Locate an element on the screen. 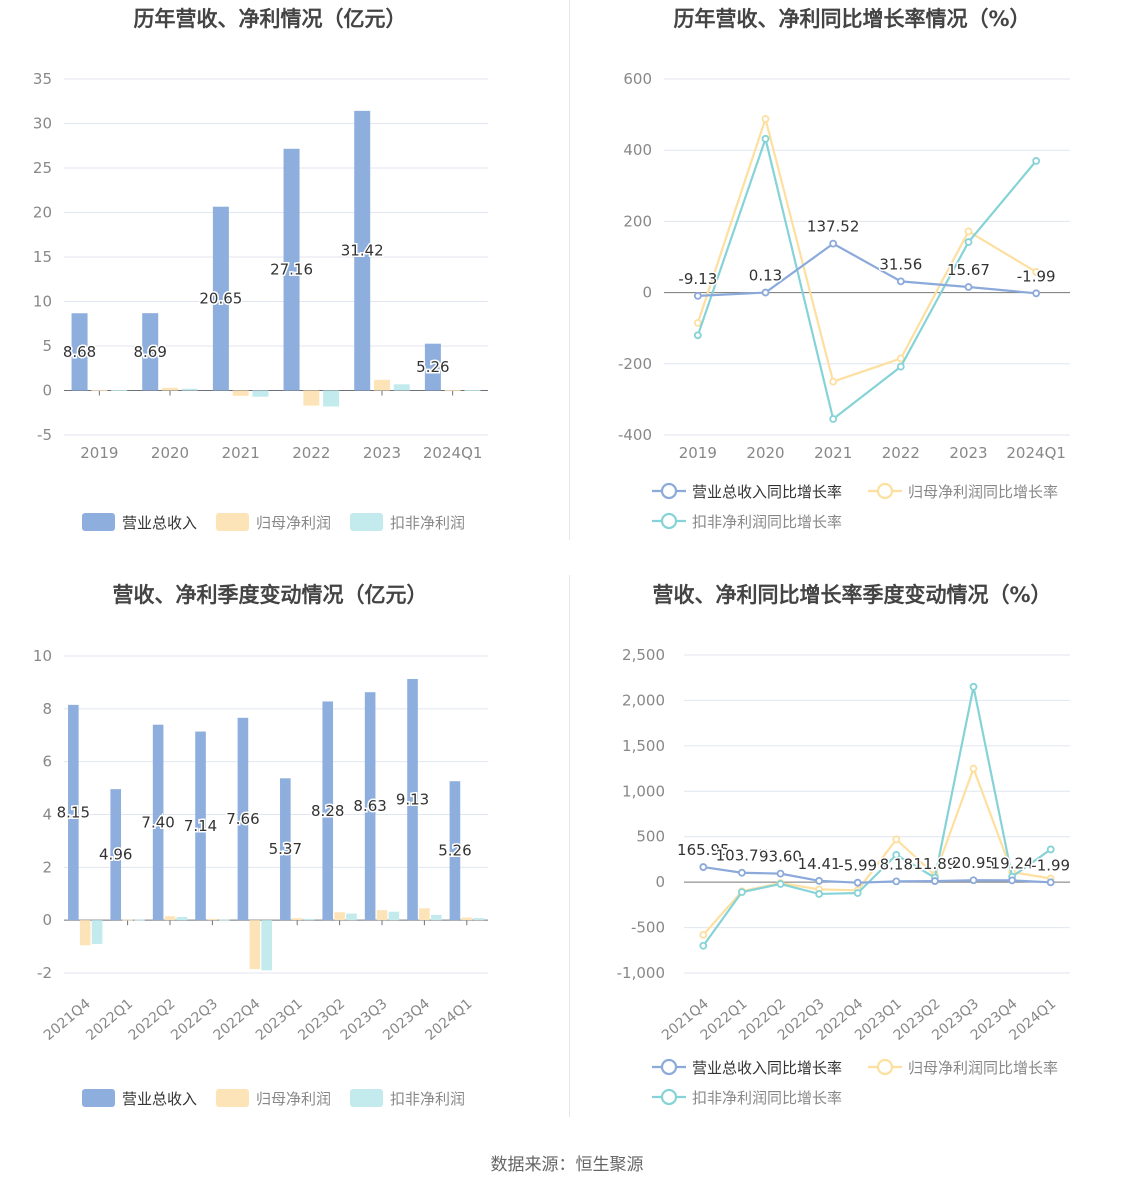 The height and width of the screenshot is (1188, 1134). x-tick-label: 2022Q2 is located at coordinates (152, 1020).